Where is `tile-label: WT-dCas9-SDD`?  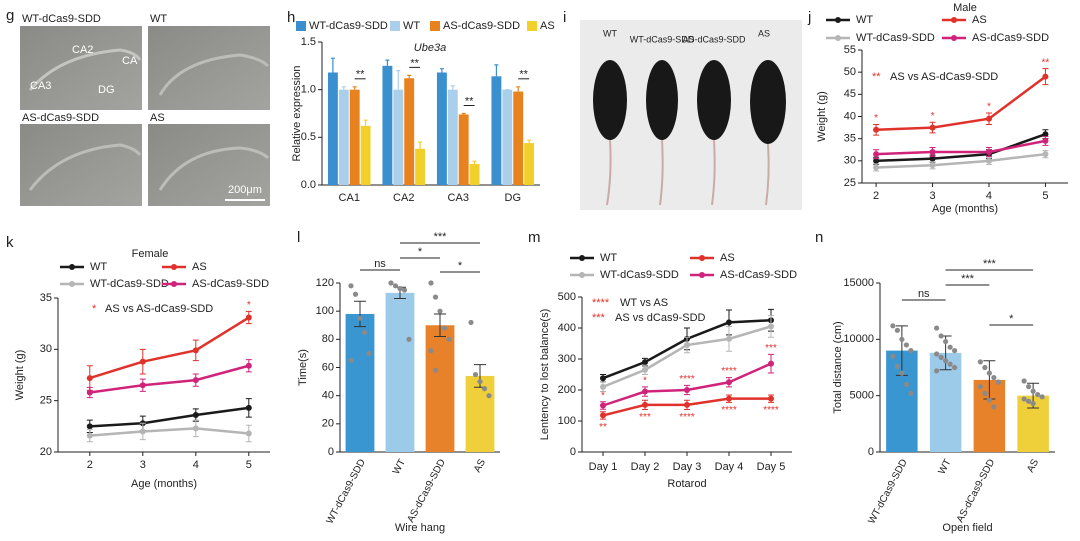
tile-label: WT-dCas9-SDD is located at coordinates (61, 19).